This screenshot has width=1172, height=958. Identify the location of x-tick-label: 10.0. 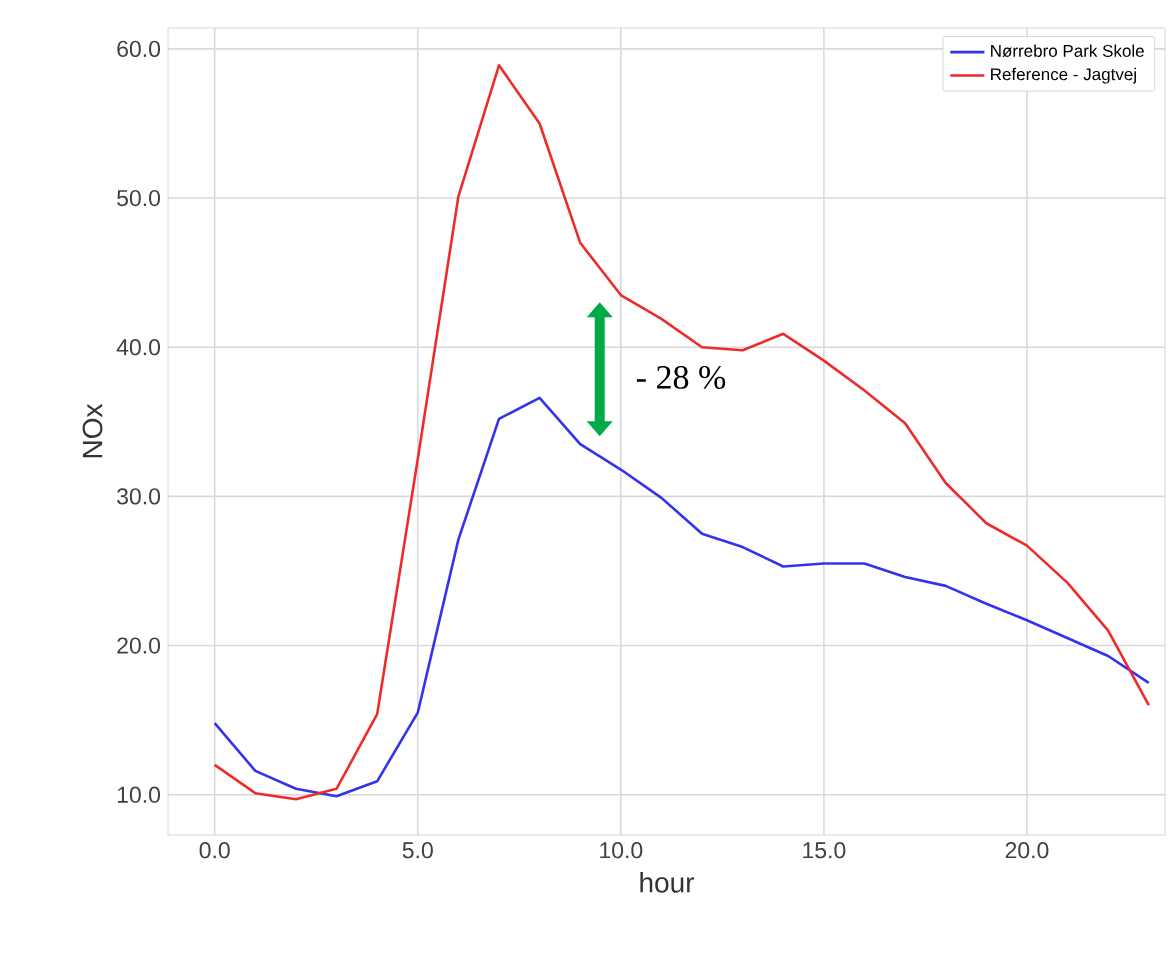
(621, 850).